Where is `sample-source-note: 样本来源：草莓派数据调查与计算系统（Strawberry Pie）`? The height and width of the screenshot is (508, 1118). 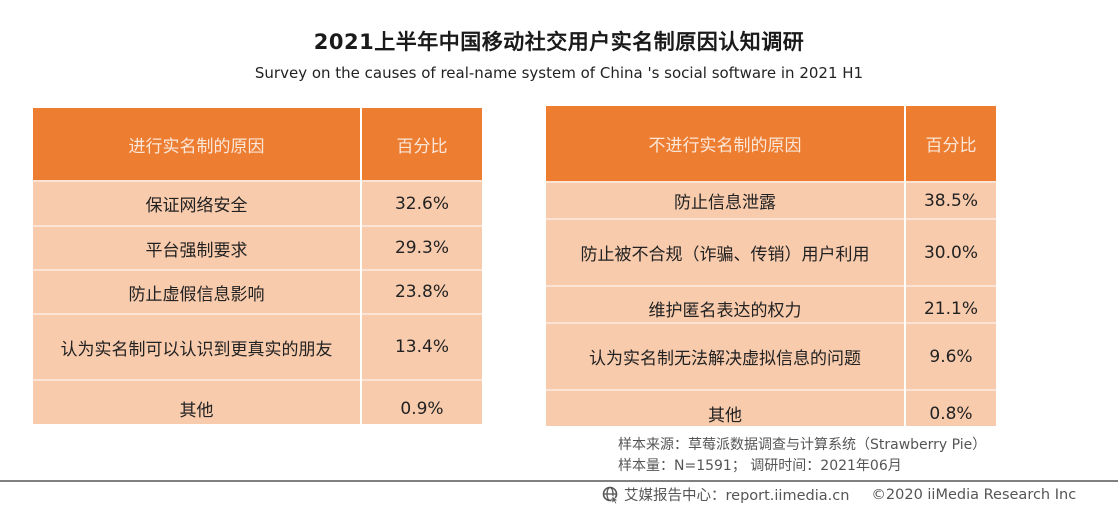
sample-source-note: 样本来源：草莓派数据调查与计算系统（Strawberry Pie） is located at coordinates (802, 445).